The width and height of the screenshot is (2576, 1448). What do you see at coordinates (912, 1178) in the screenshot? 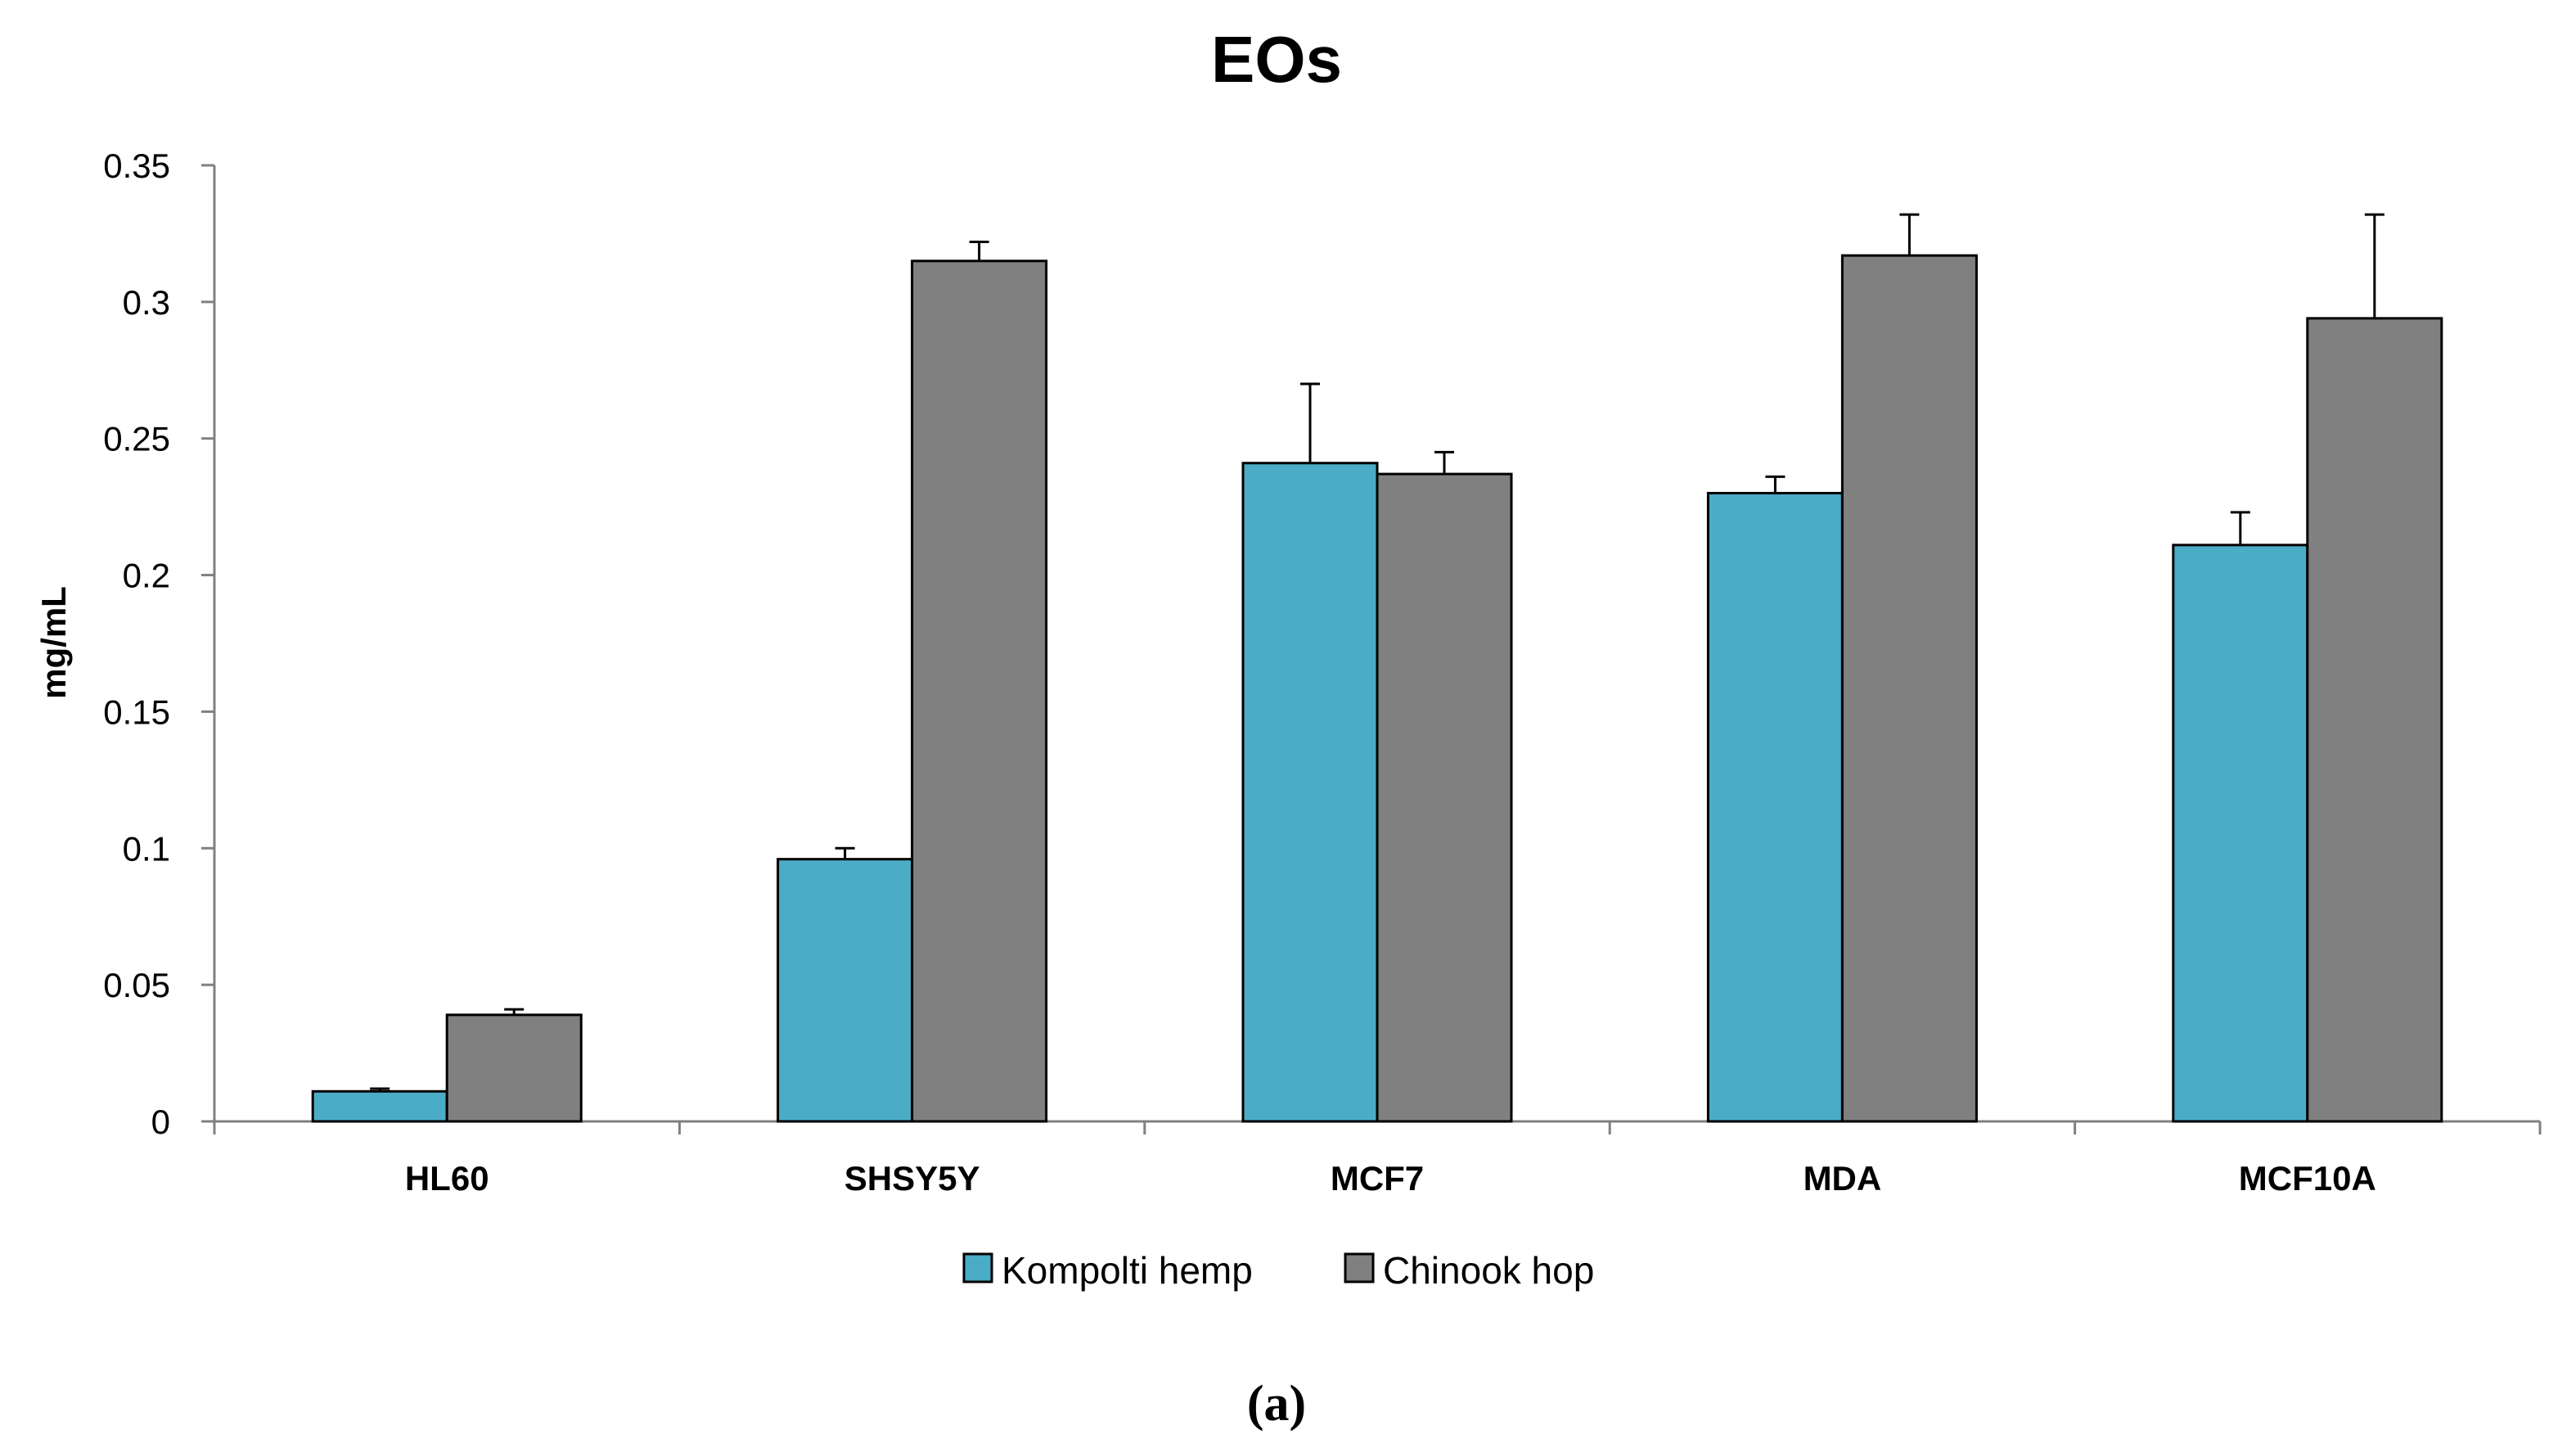
I see `x-tick-label-shsy5y: SHSY5Y` at bounding box center [912, 1178].